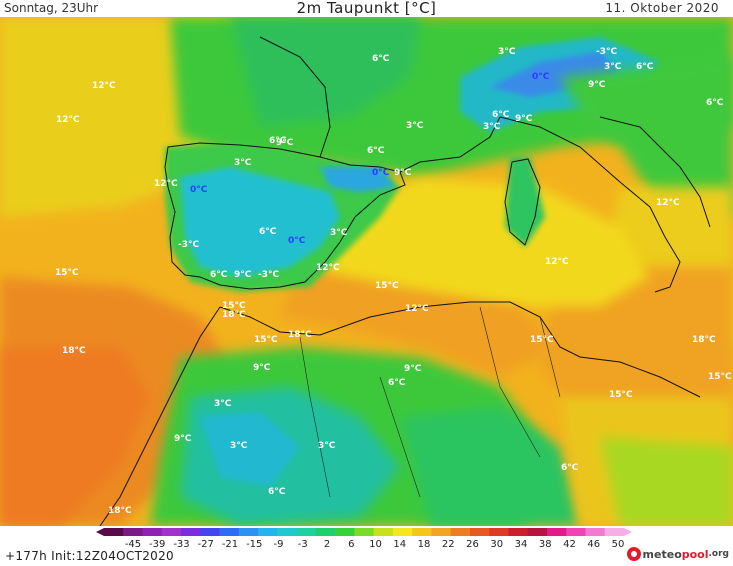 This screenshot has height=566, width=733. I want to click on colorbar-tick-label: 38, so click(545, 543).